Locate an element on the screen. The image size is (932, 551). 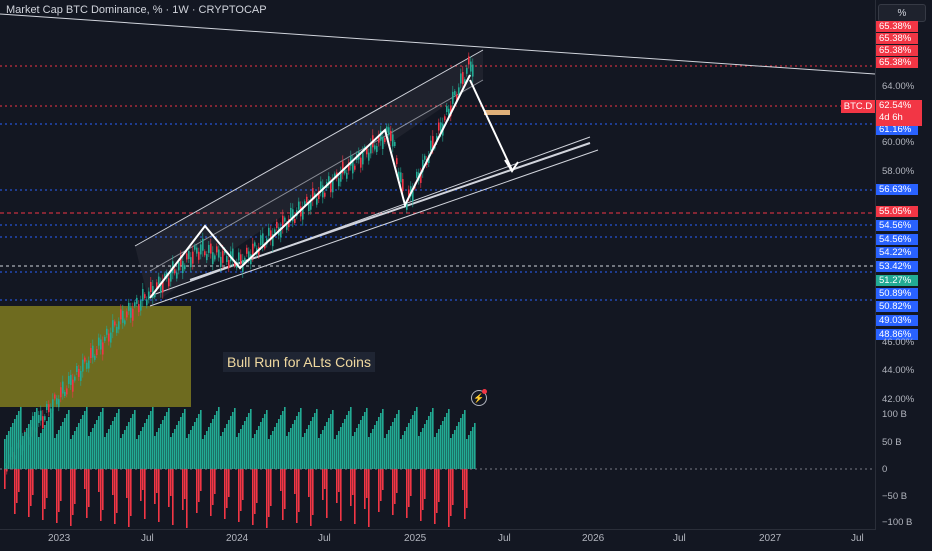
price-tick-label: 64.00% is located at coordinates (898, 86).